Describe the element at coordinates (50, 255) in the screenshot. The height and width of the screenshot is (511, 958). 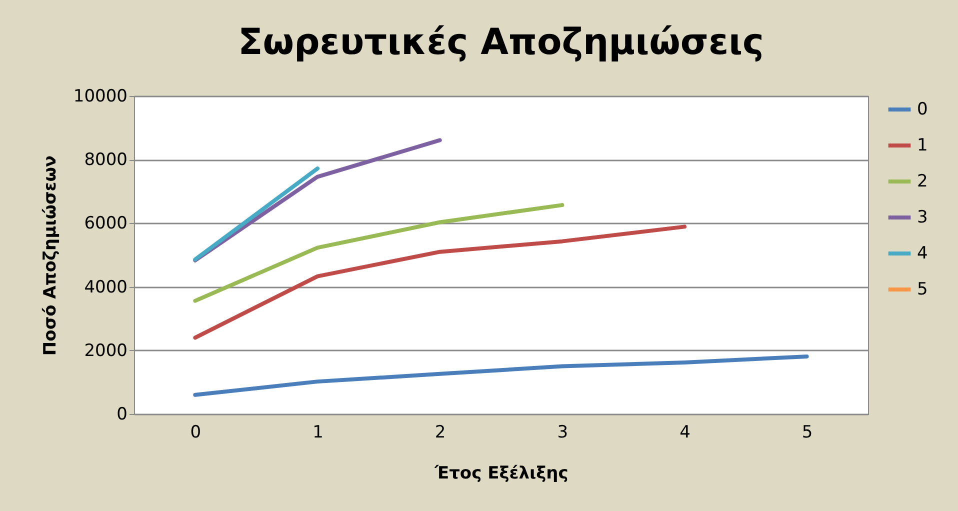
I see `y-axis-title: Ποσό Αποζημιώσεων` at that location.